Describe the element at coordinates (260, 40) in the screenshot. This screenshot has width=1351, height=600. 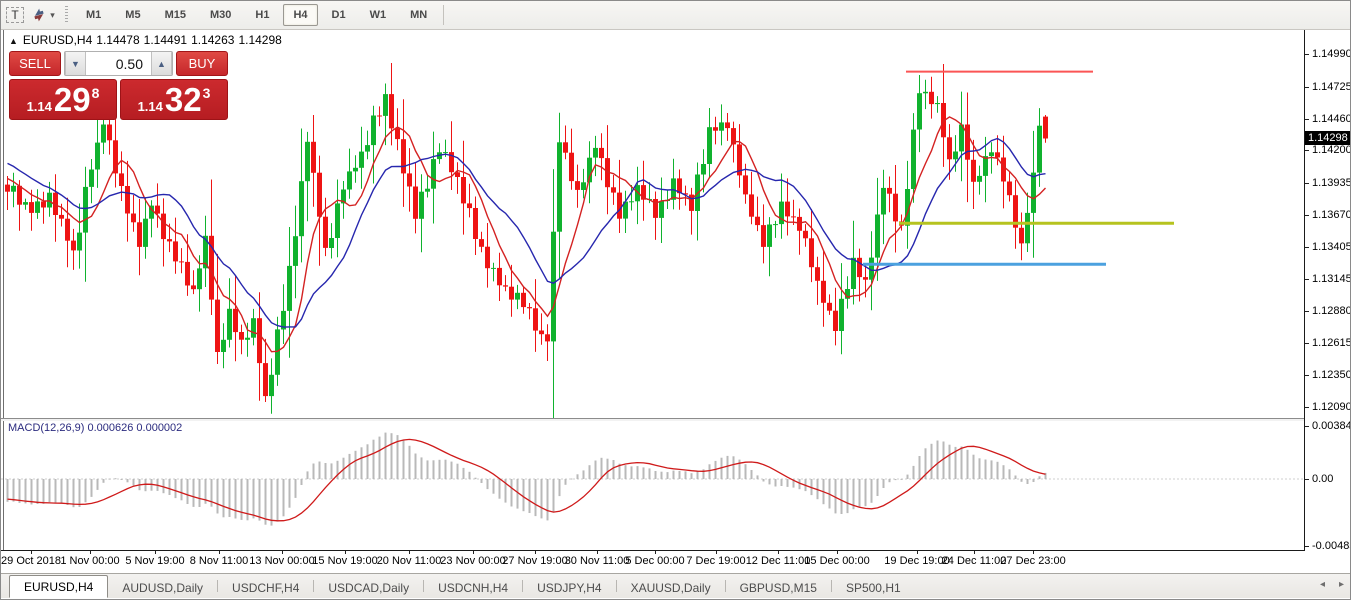
I see `close-value: 1.14298` at that location.